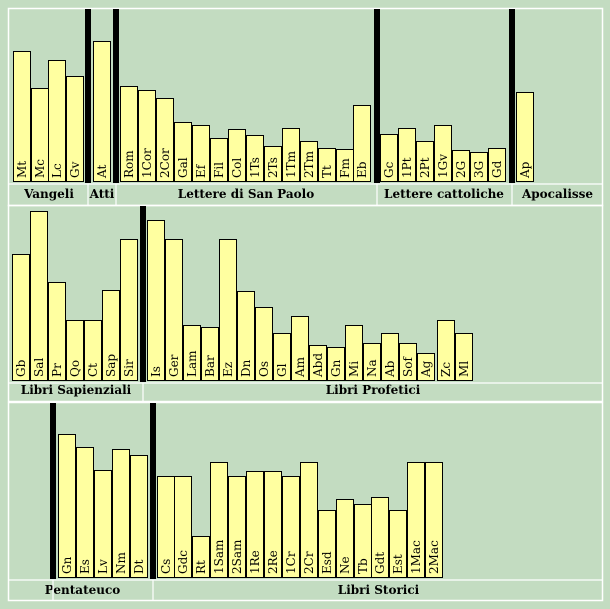 Image resolution: width=610 pixels, height=609 pixels. I want to click on bar-label-2Sam: 2Sam, so click(237, 556).